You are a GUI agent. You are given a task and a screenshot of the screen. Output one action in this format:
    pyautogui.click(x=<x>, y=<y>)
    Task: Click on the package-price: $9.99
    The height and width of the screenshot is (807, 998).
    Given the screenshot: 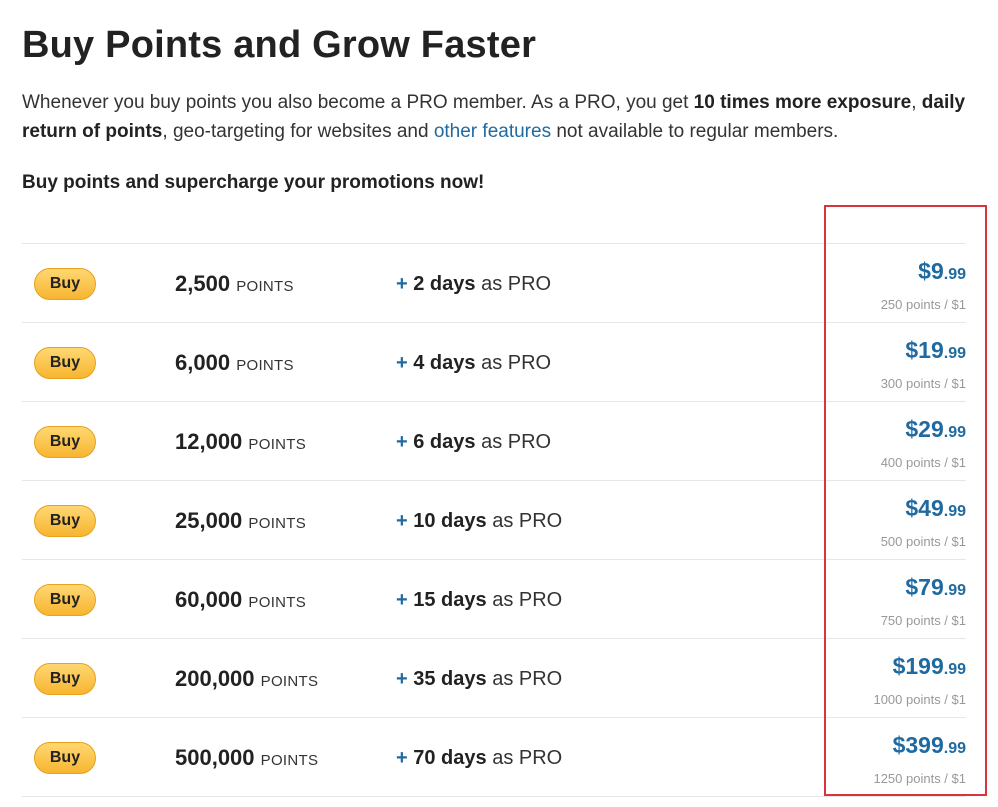 What is the action you would take?
    pyautogui.click(x=942, y=271)
    